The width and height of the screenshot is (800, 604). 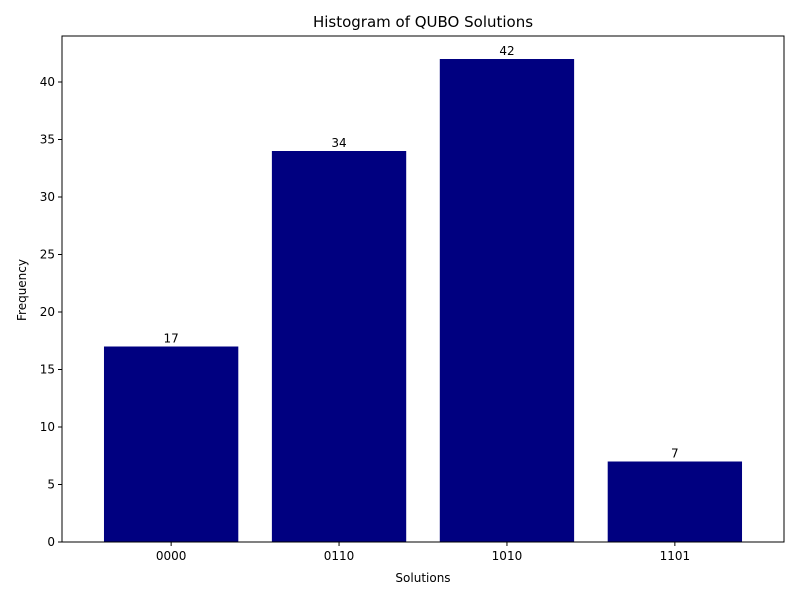 What do you see at coordinates (47, 370) in the screenshot?
I see `y-tick-label-15: 15` at bounding box center [47, 370].